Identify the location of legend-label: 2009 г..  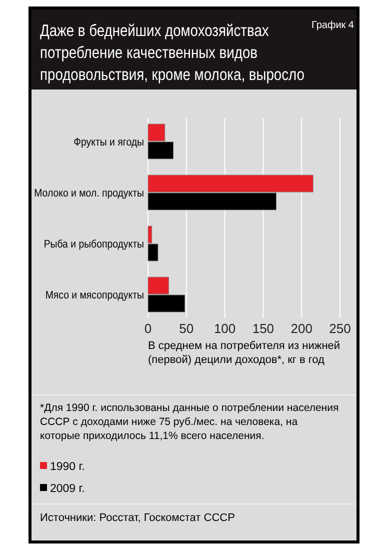
(67, 489).